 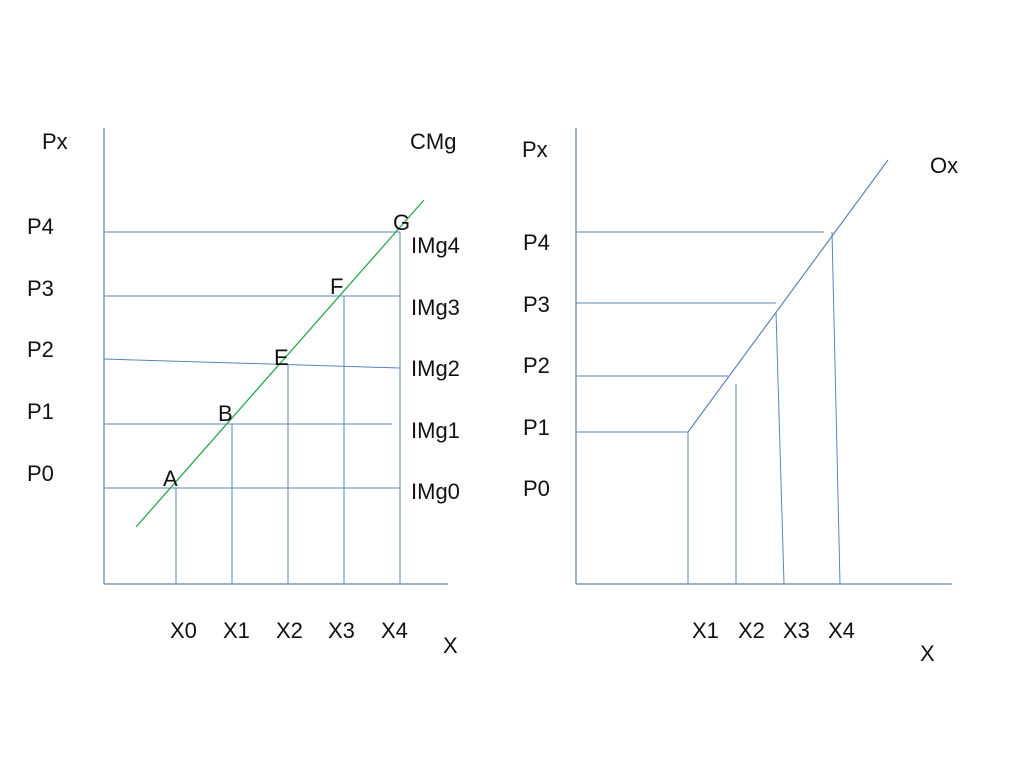 What do you see at coordinates (944, 165) in the screenshot?
I see `ox-label: Ox` at bounding box center [944, 165].